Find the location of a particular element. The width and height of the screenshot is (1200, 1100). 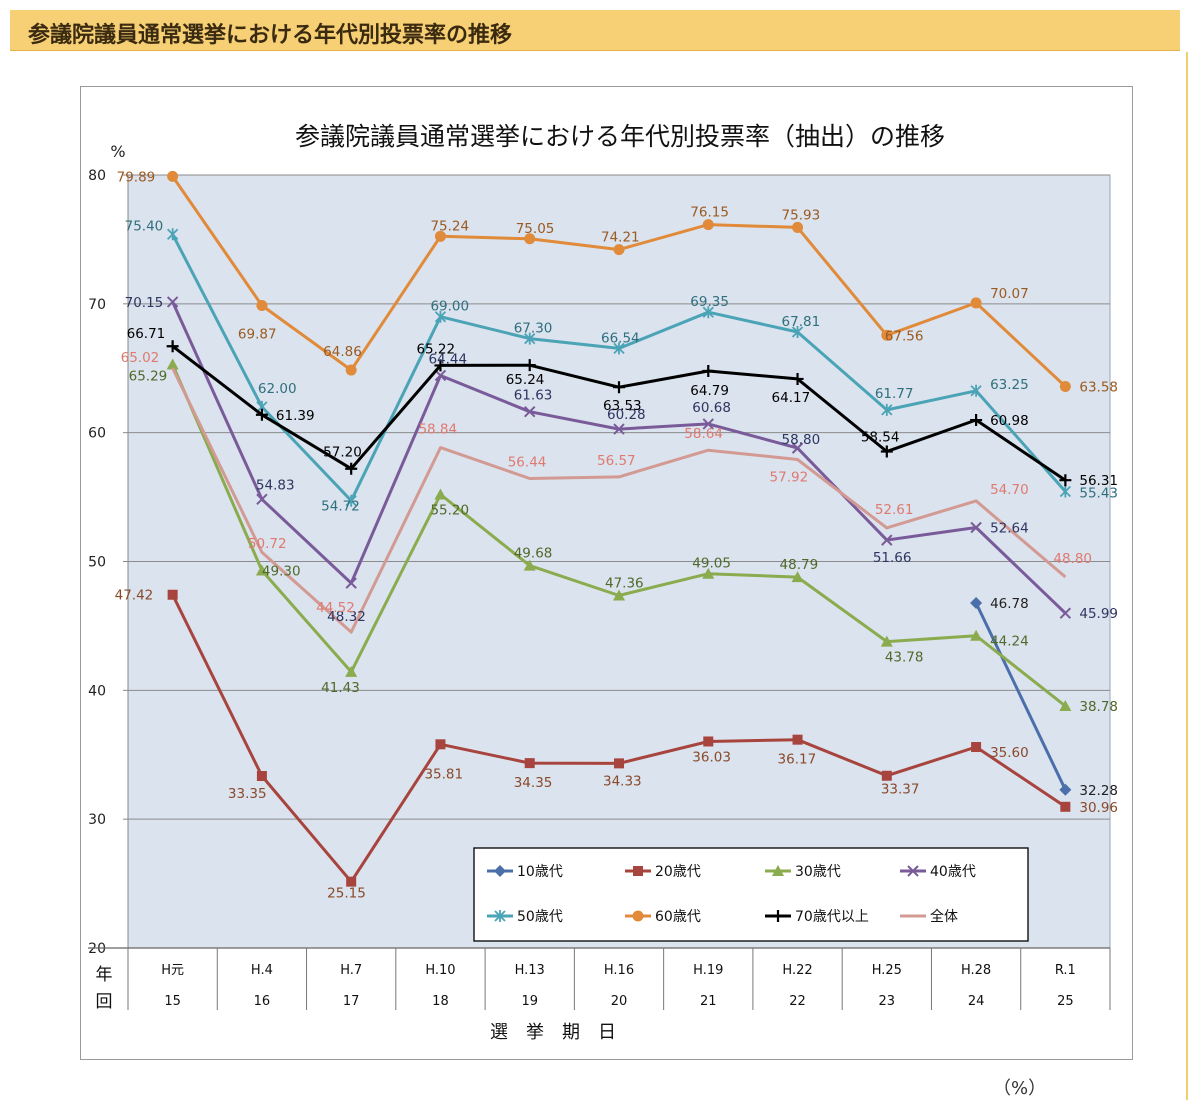

data-label: 35.81 is located at coordinates (443, 774).